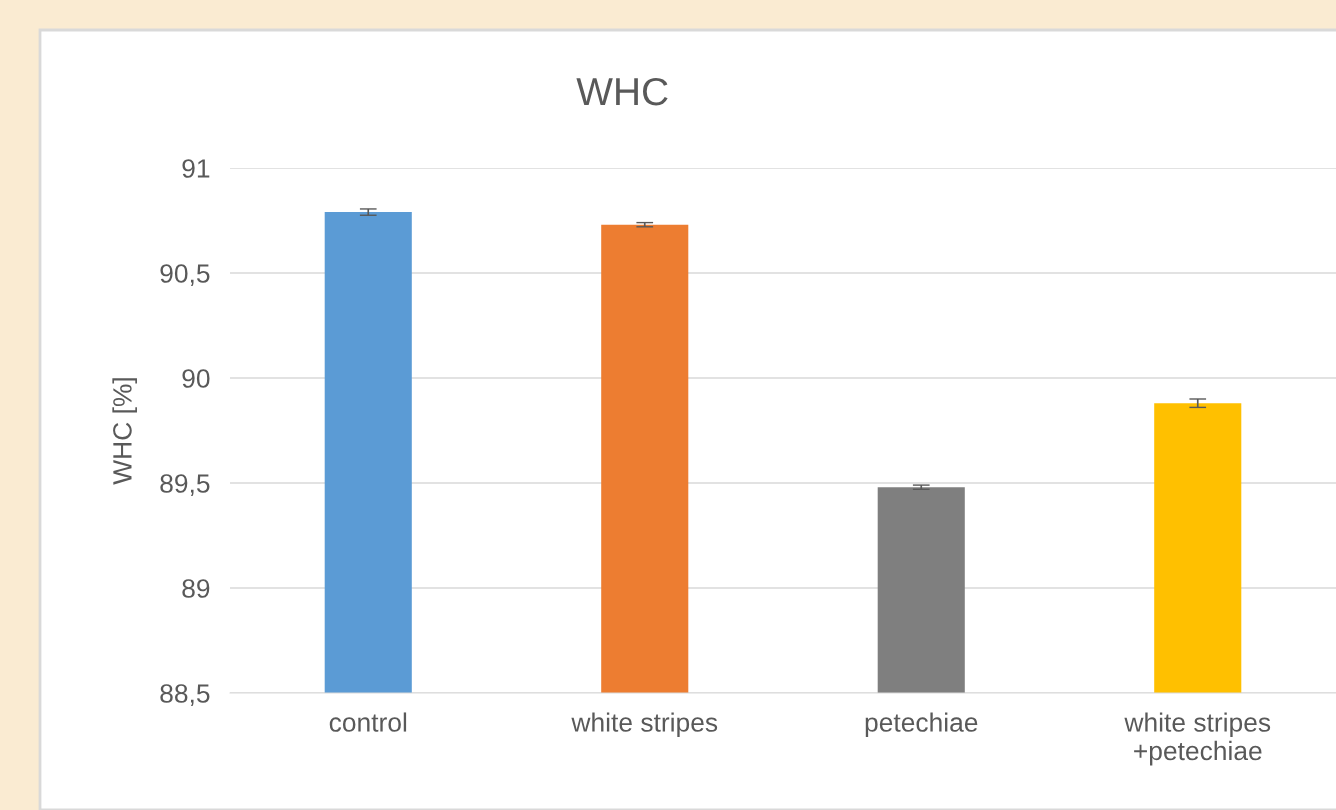  What do you see at coordinates (1197, 739) in the screenshot?
I see `x-tick-label: white stripes +petechiae` at bounding box center [1197, 739].